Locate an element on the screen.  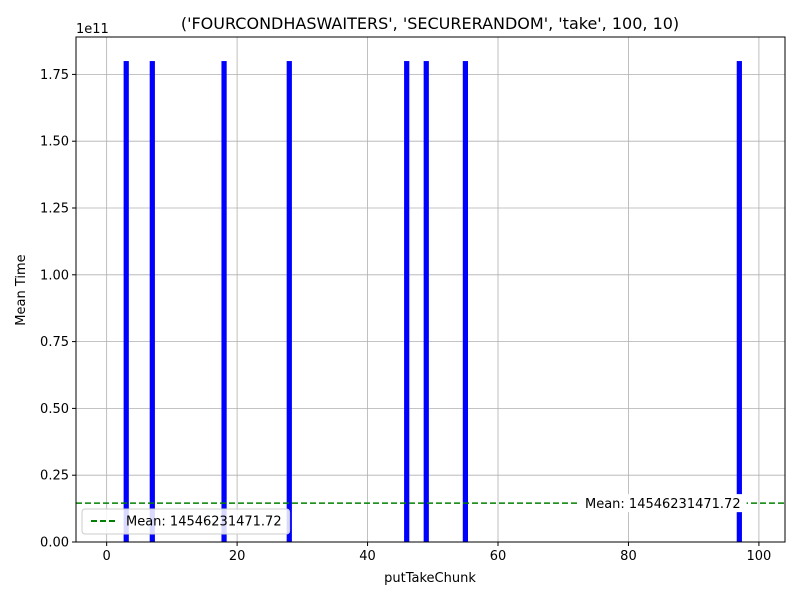
x-axis-ticks: 0 20 40 60 80 100 is located at coordinates (437, 553).